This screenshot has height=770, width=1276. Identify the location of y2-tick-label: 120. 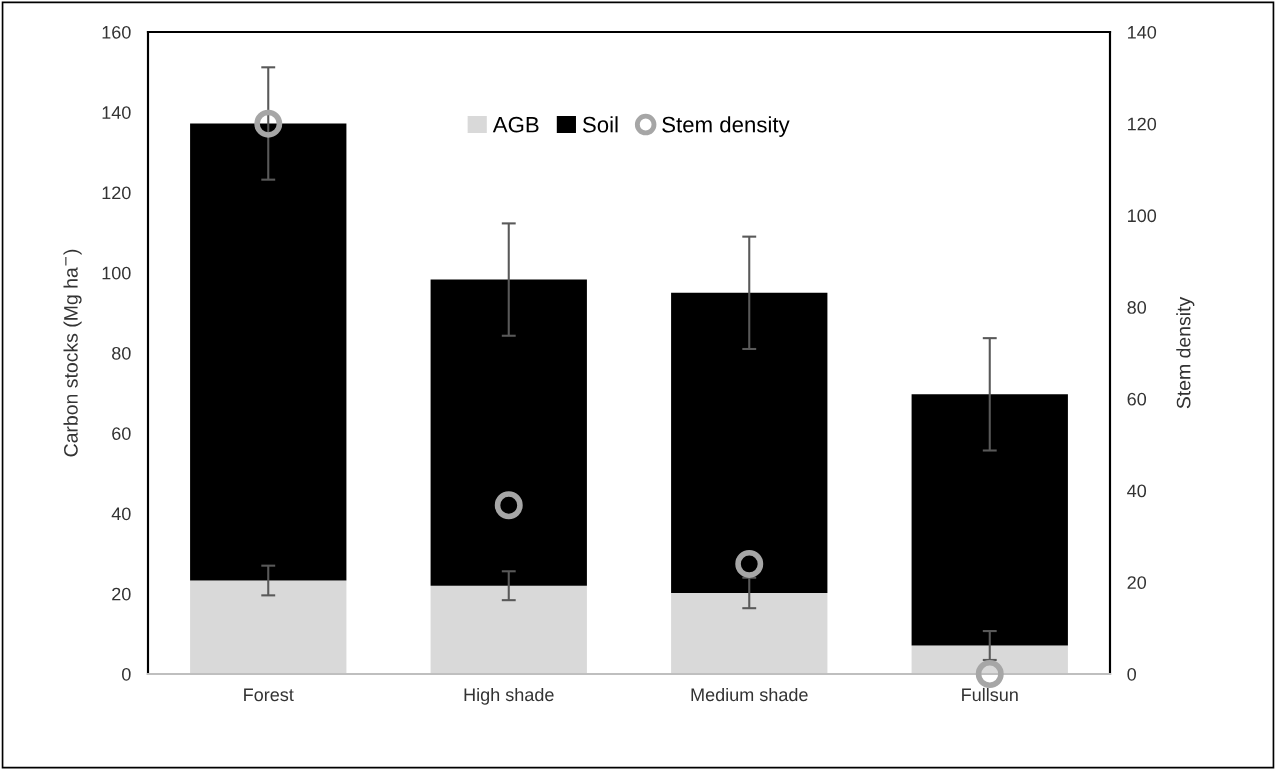
(1142, 124).